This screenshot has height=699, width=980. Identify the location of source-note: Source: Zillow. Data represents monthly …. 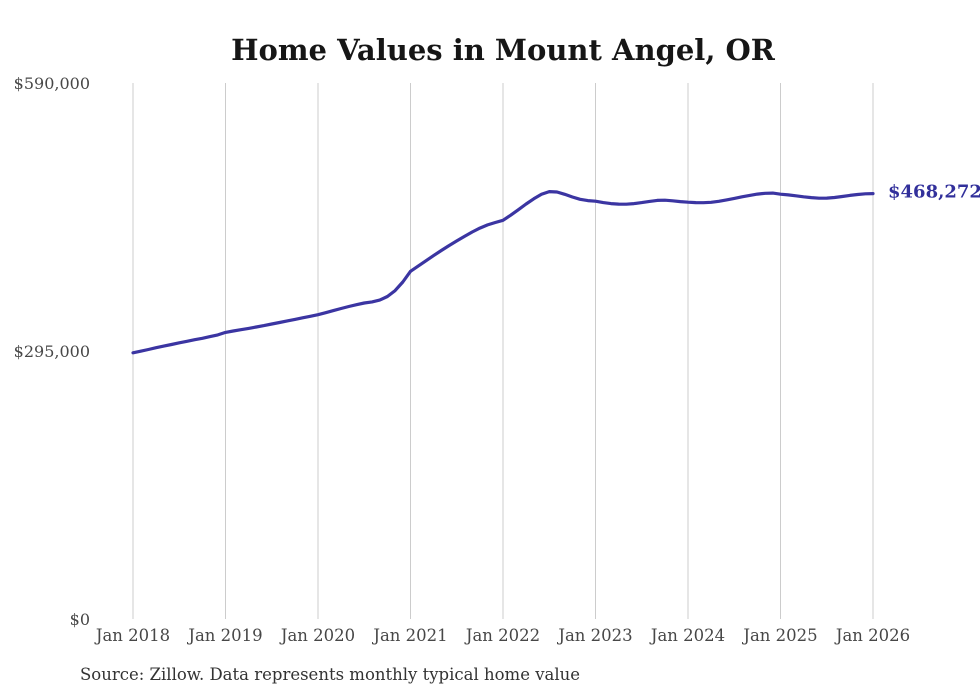
(330, 674).